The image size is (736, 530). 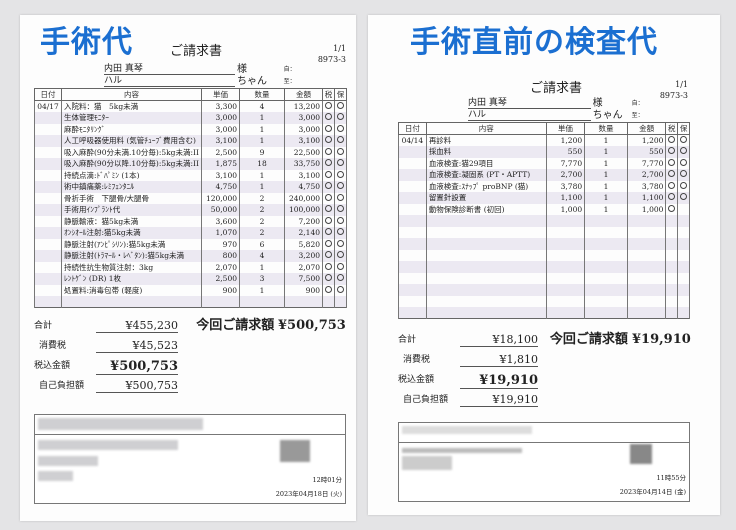 What do you see at coordinates (565, 198) in the screenshot?
I see `unit-price: 1,100` at bounding box center [565, 198].